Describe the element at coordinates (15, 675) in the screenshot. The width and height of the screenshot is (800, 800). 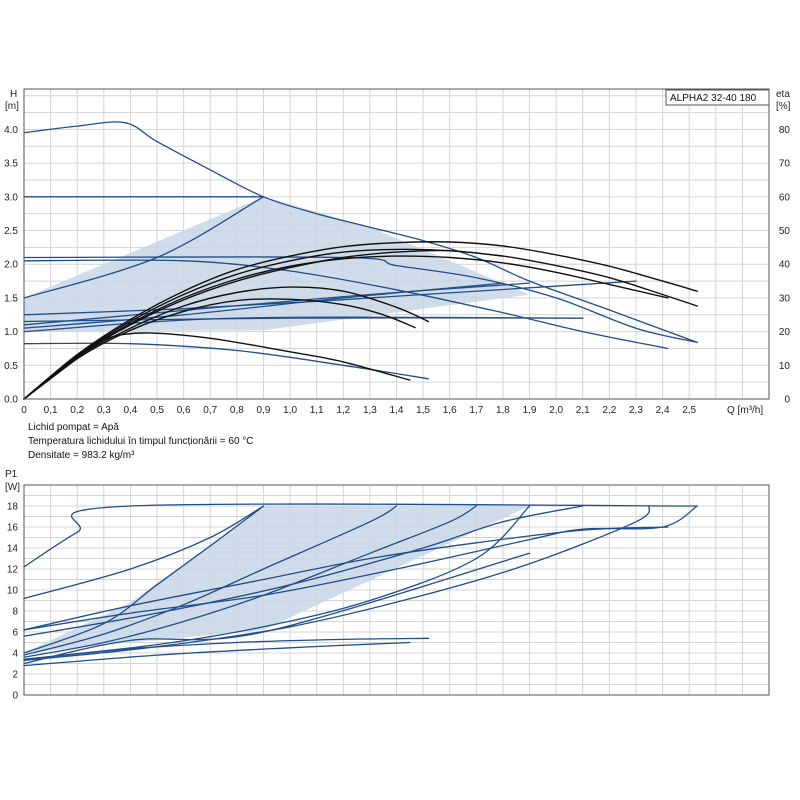
I see `power-y-tick-label: 2` at that location.